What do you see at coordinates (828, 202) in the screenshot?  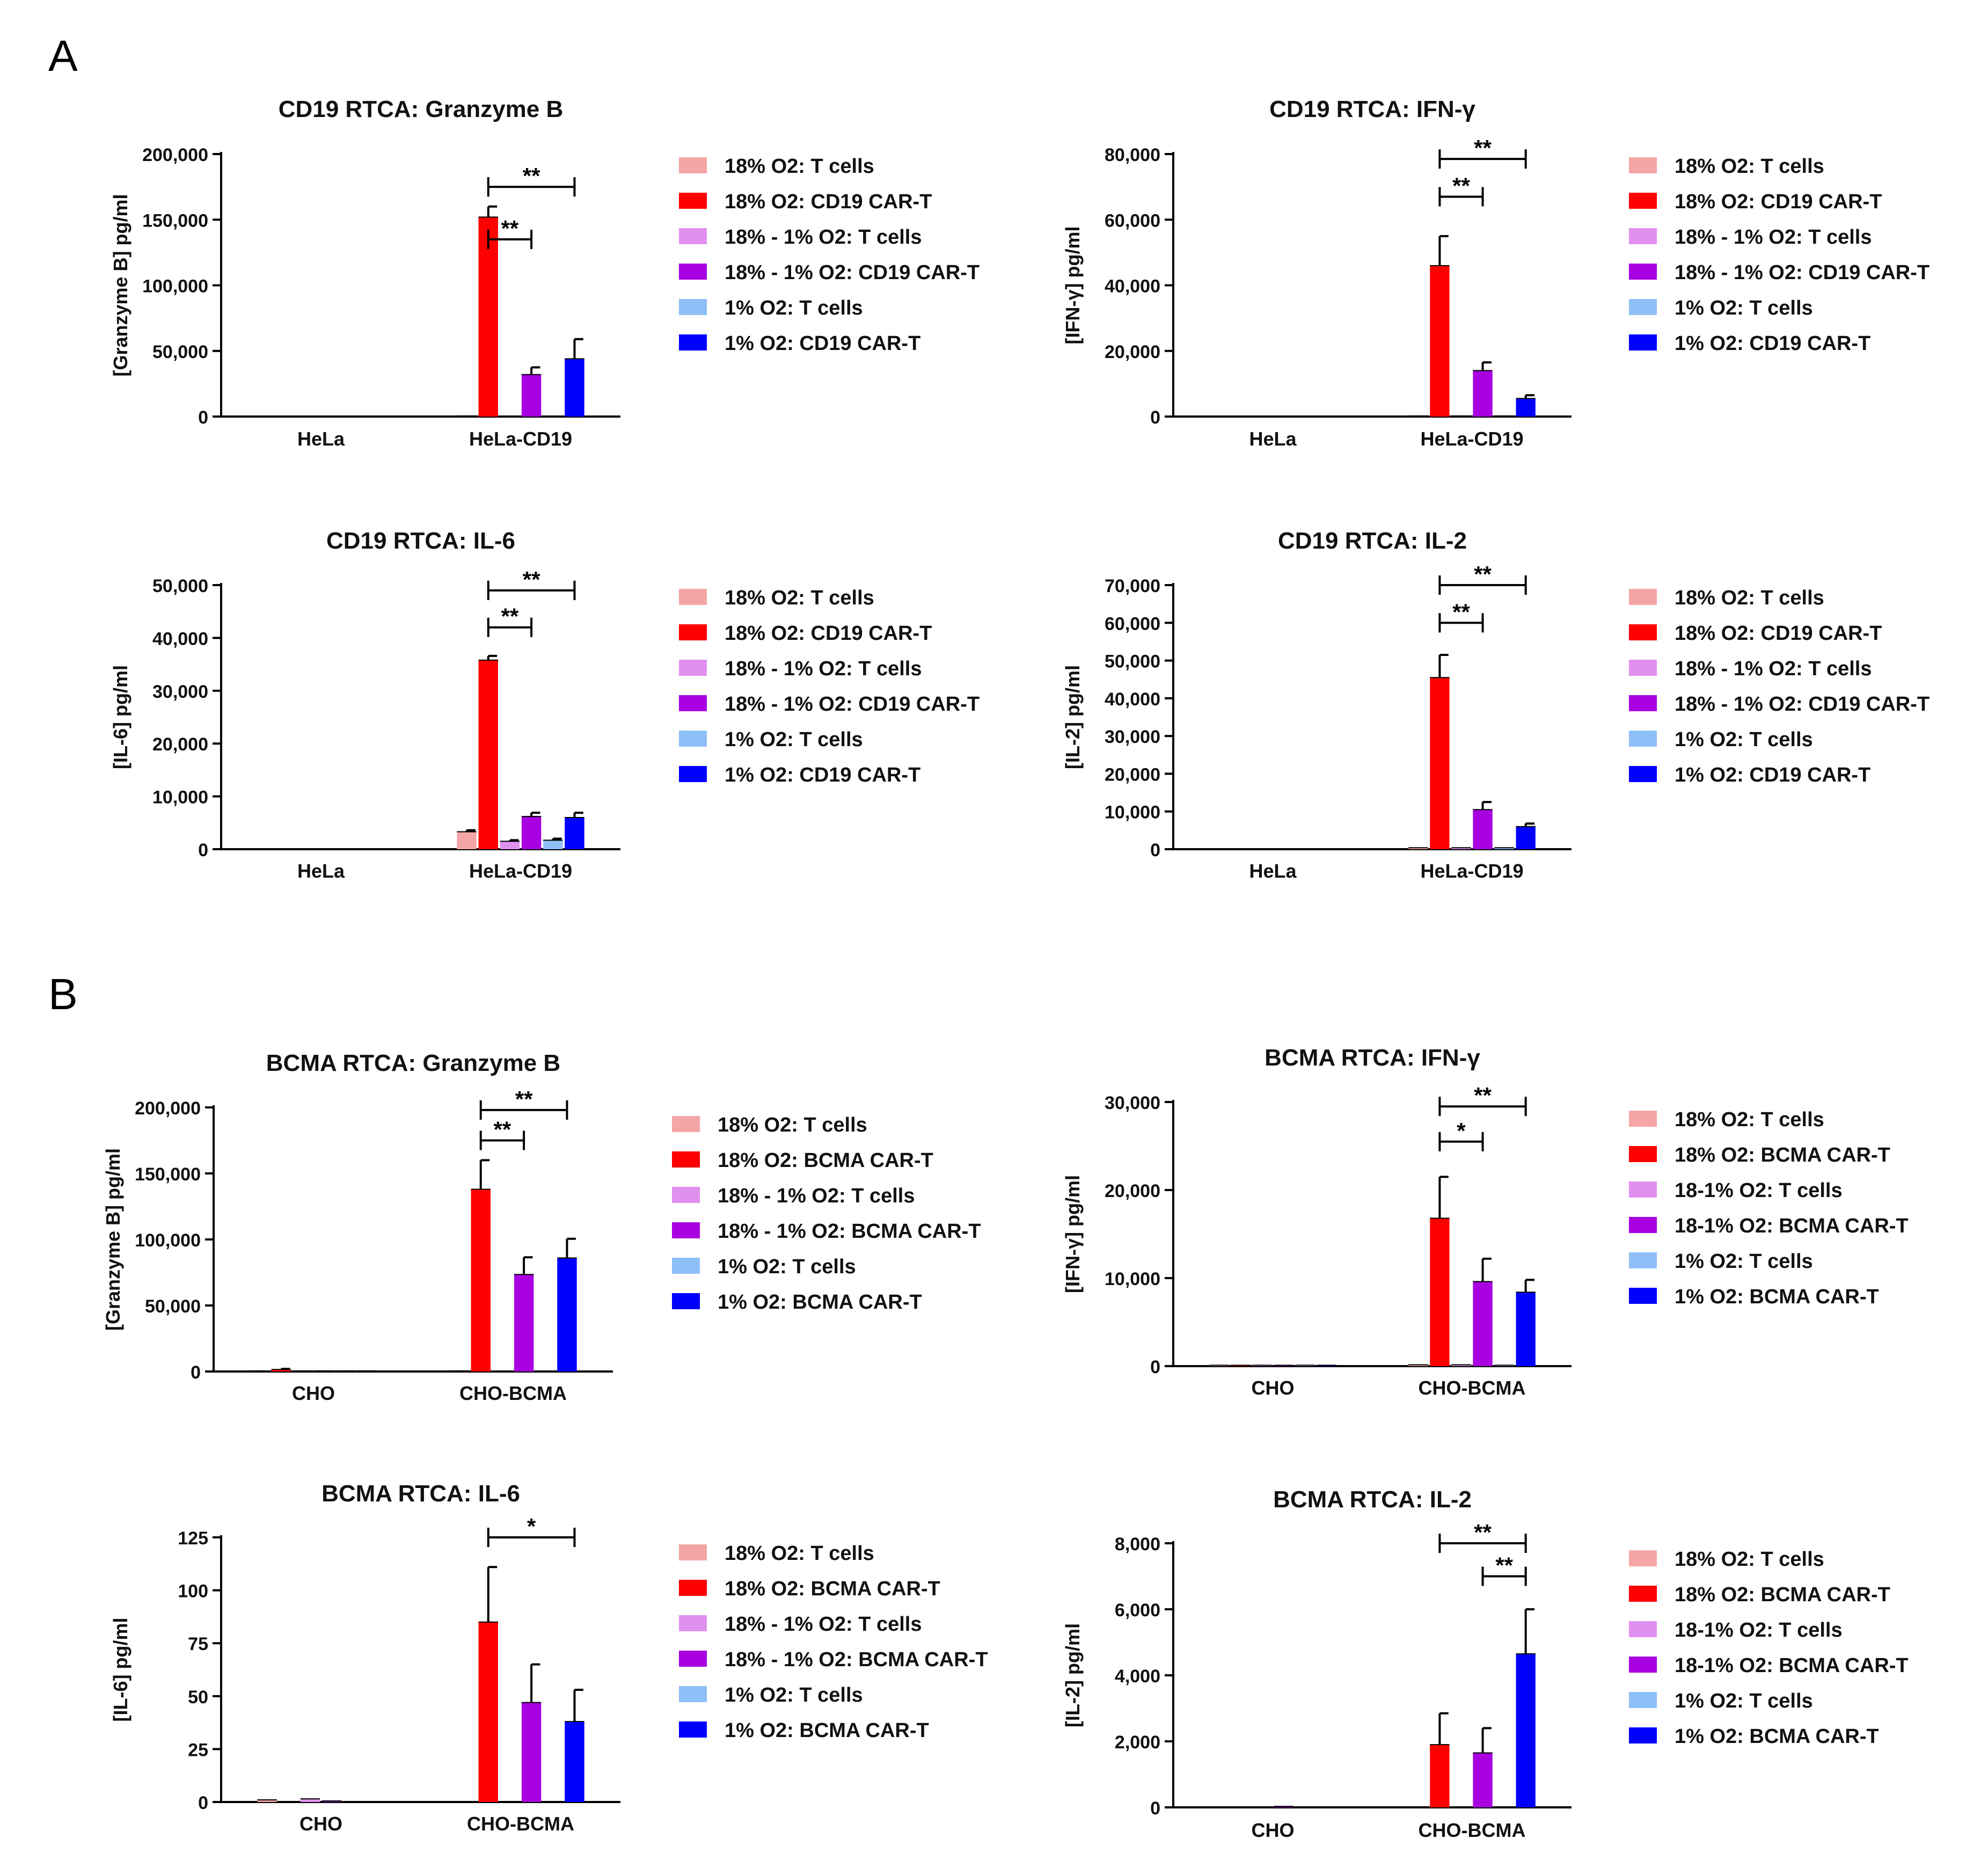 I see `legend-label: 18% O2: CD19 CAR-T` at bounding box center [828, 202].